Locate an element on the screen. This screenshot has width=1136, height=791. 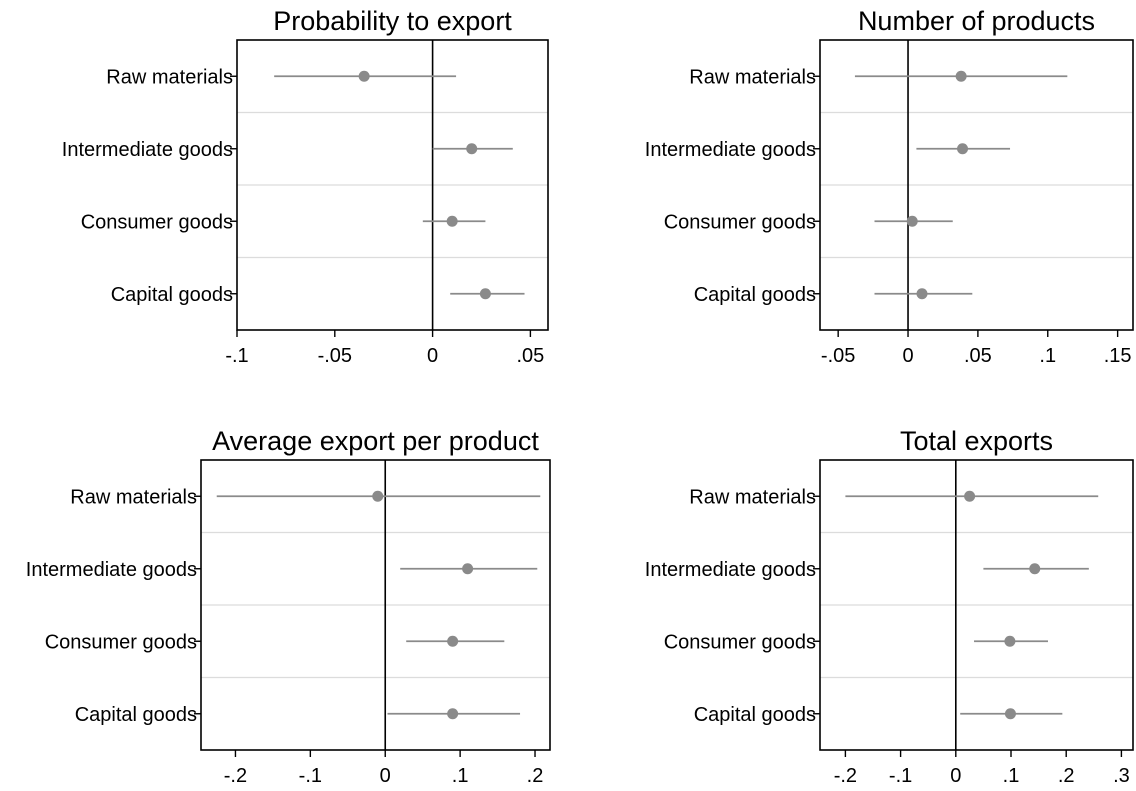
panel-title: Total exports is located at coordinates (976, 441).